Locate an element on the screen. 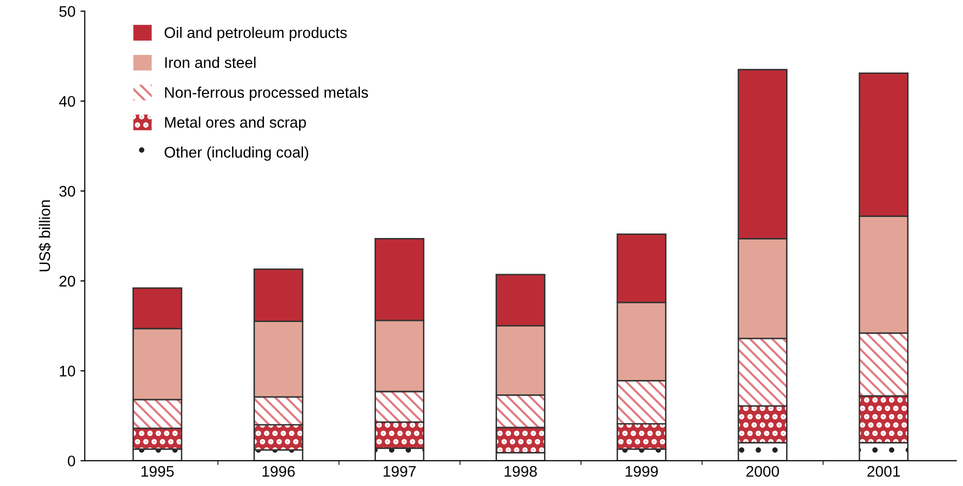 Image resolution: width=963 pixels, height=486 pixels. x-tick-label: 1996 is located at coordinates (278, 471).